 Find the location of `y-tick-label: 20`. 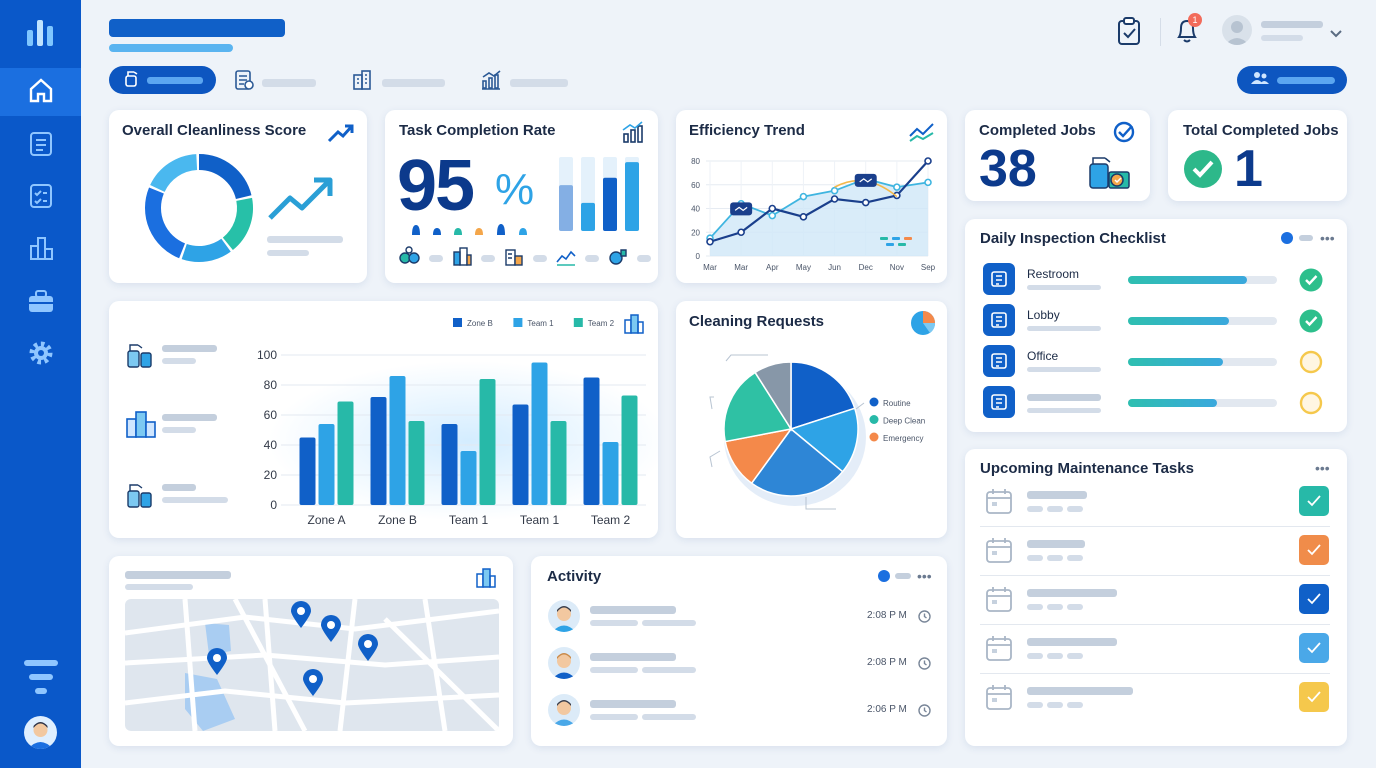

y-tick-label: 20 is located at coordinates (271, 475).